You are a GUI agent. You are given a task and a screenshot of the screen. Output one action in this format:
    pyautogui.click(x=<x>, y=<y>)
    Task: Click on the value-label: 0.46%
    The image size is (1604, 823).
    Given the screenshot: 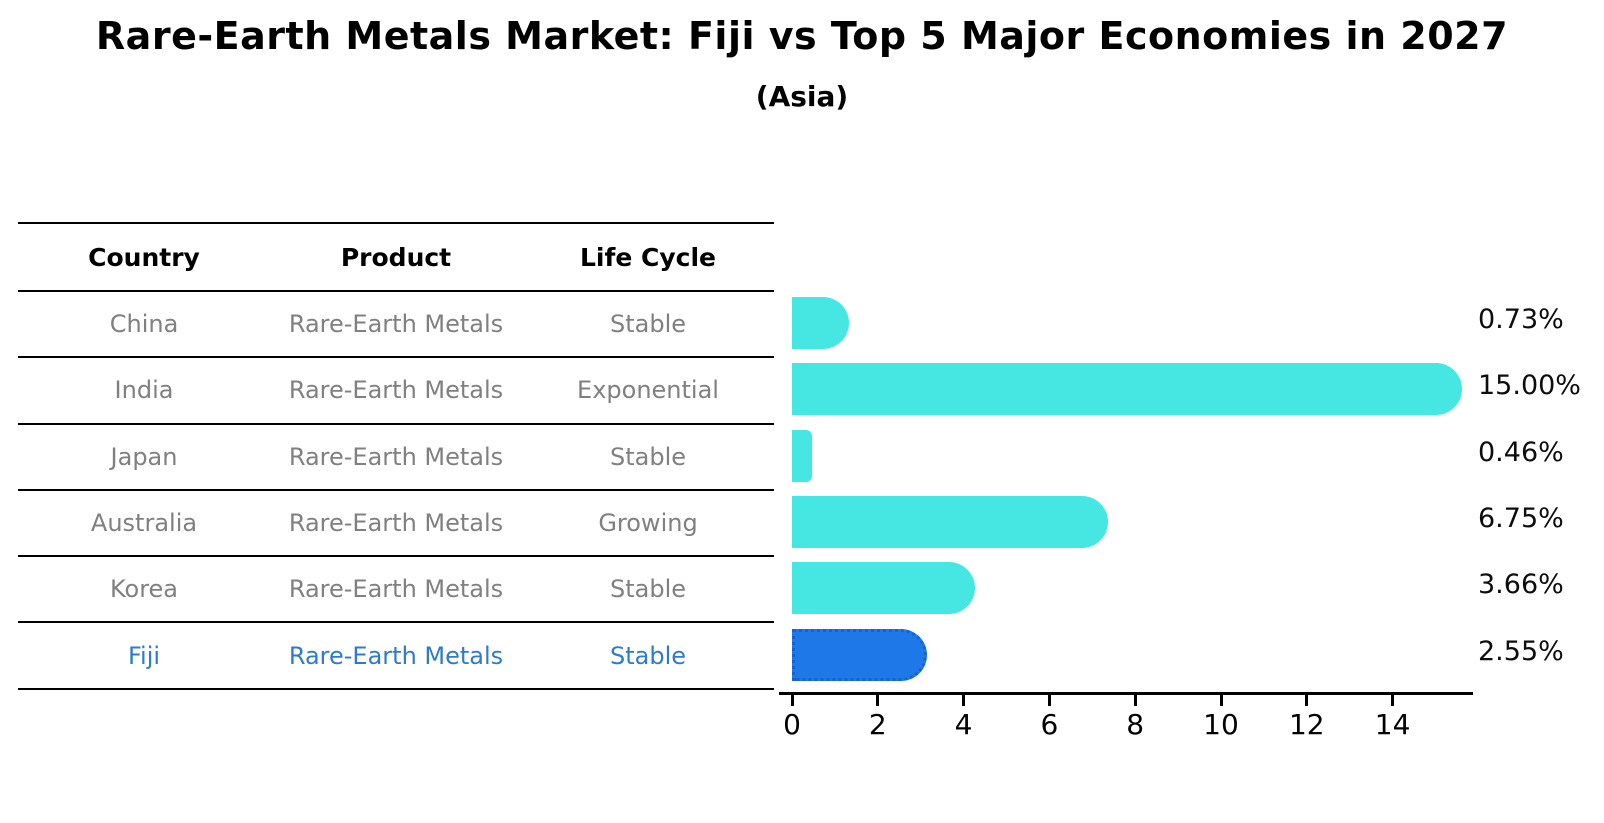 What is the action you would take?
    pyautogui.click(x=1521, y=452)
    